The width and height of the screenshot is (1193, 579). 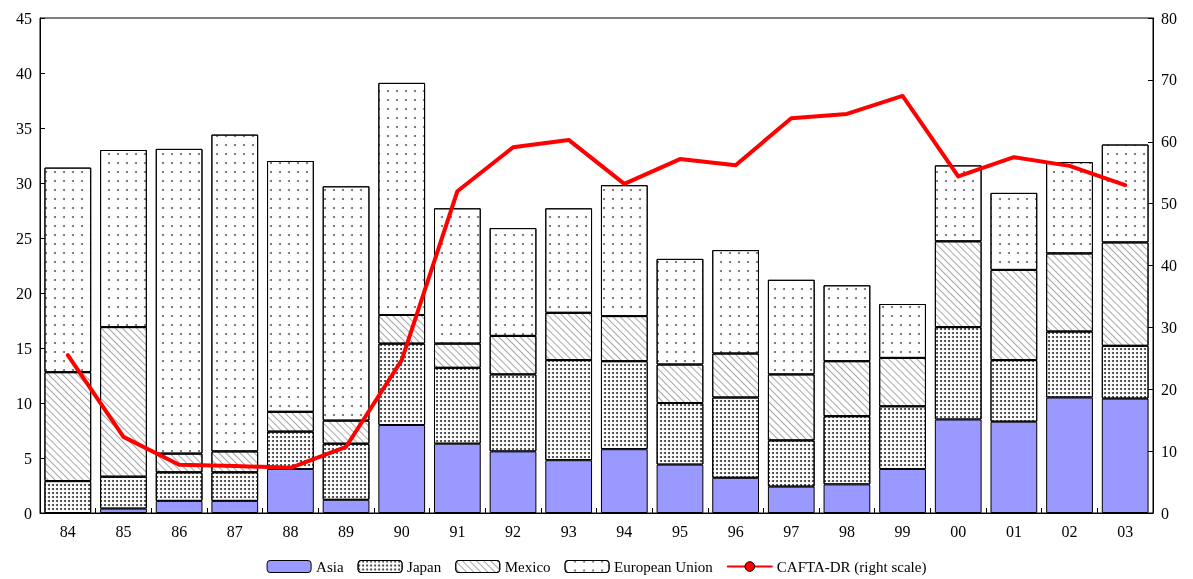 What do you see at coordinates (179, 531) in the screenshot?
I see `x-tick-label: 86` at bounding box center [179, 531].